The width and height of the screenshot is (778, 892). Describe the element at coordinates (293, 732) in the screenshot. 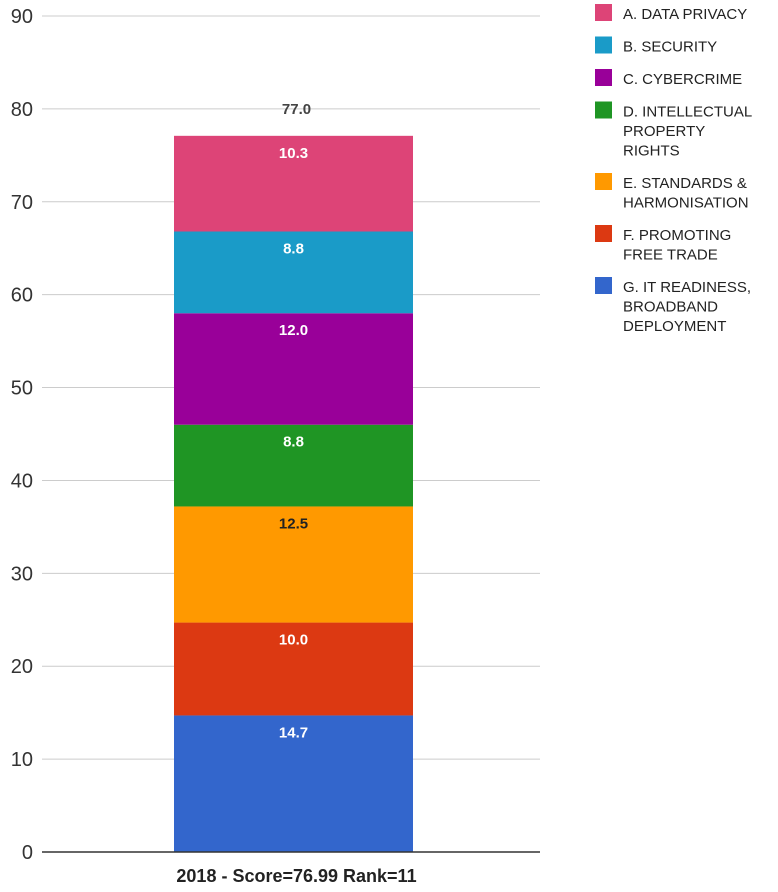

I see `data-label-g-it-readiness-broadband-deployment: 14.7` at that location.